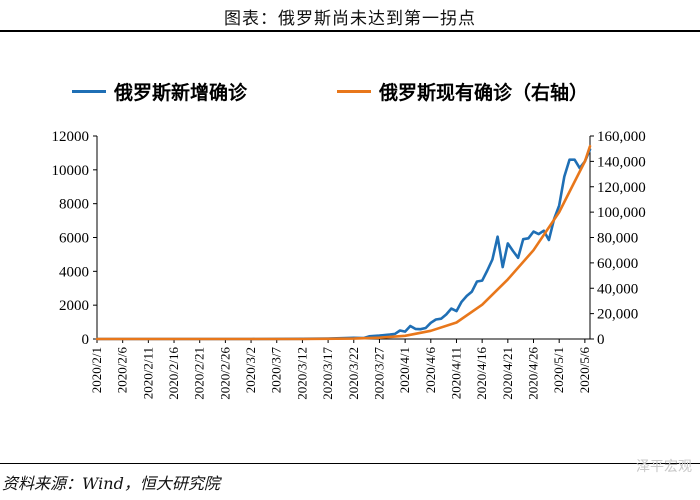  Describe the element at coordinates (378, 373) in the screenshot. I see `x-tick-label: 2020/3/27` at that location.